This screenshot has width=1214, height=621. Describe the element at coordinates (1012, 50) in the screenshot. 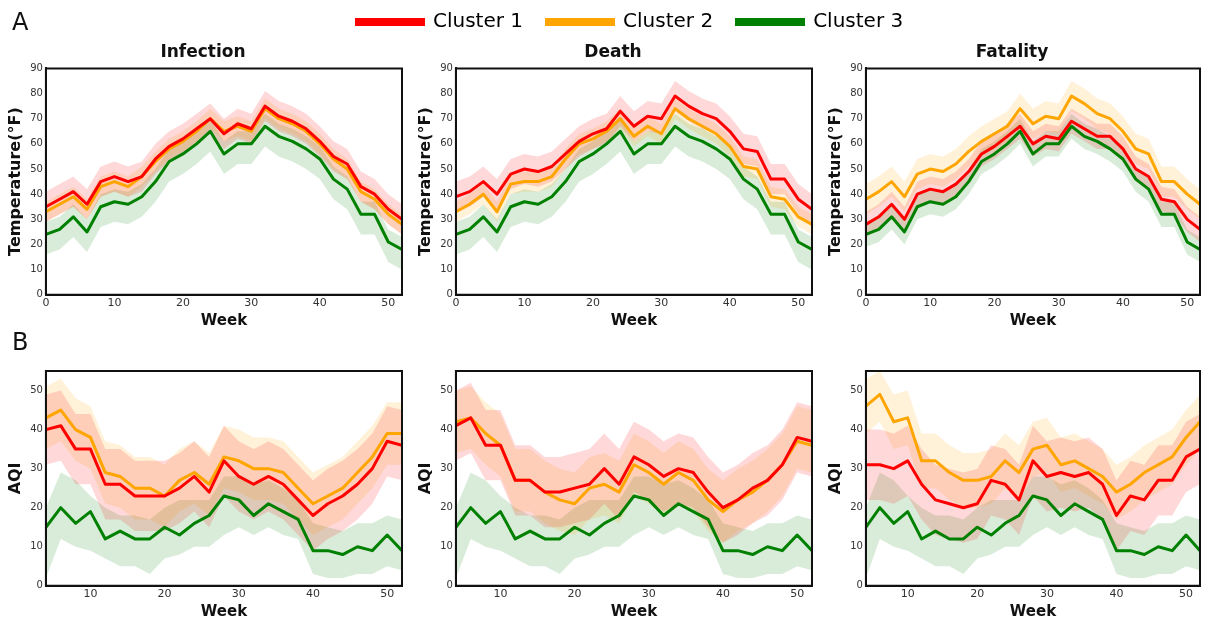

I see `chart-title: Fatality` at that location.